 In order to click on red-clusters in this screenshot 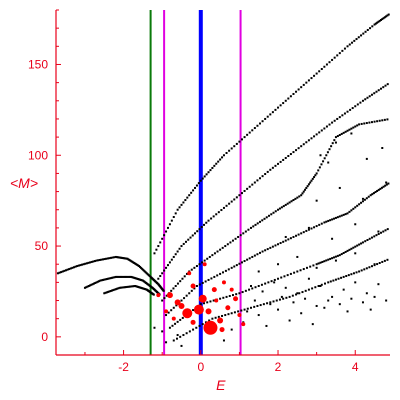, I will do `click(201, 298)`.